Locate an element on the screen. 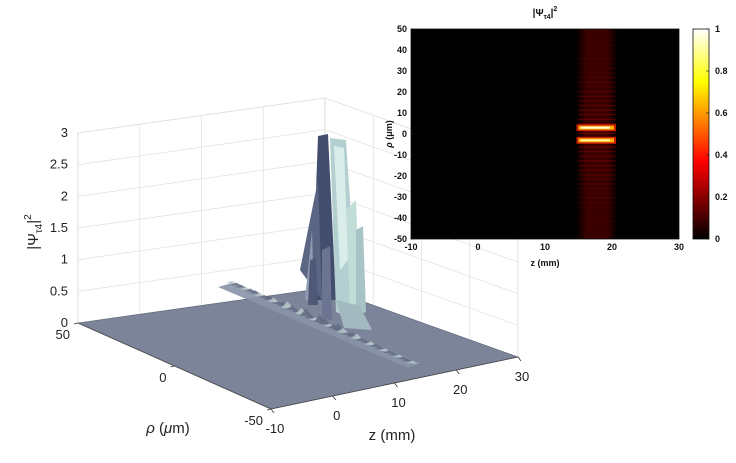 Image resolution: width=736 pixels, height=463 pixels. peak-front-sheet is located at coordinates (354, 315).